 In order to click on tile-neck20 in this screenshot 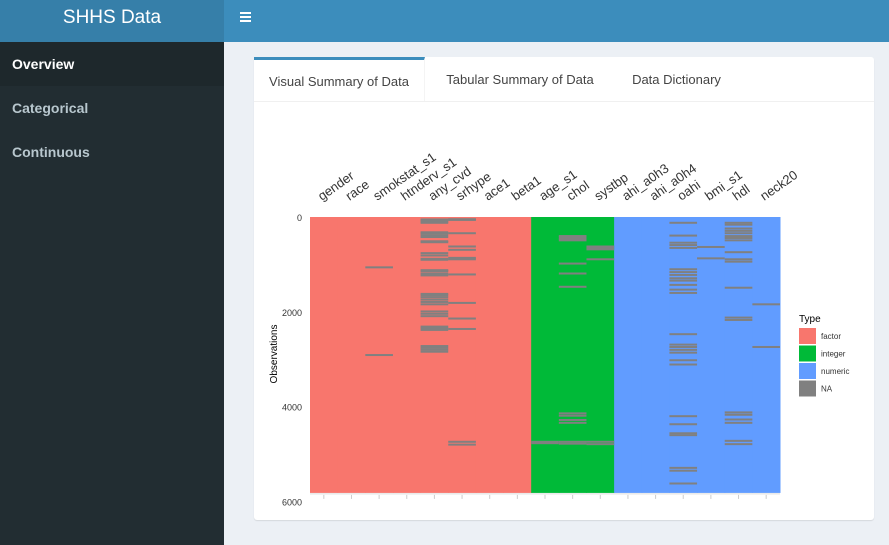, I will do `click(766, 355)`.